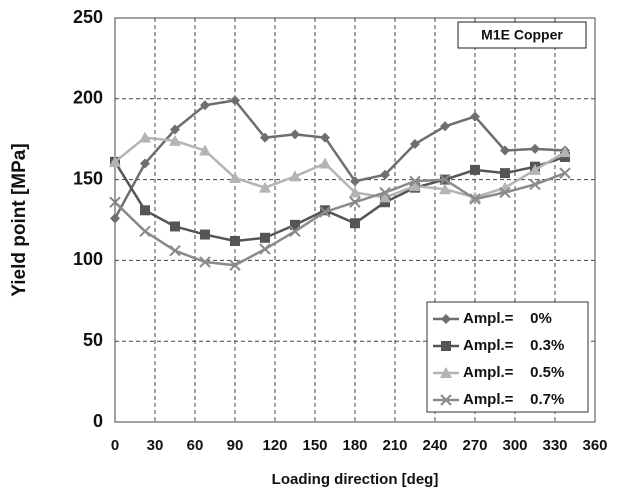 This screenshot has width=617, height=497. I want to click on x-tick-label: 30, so click(155, 445).